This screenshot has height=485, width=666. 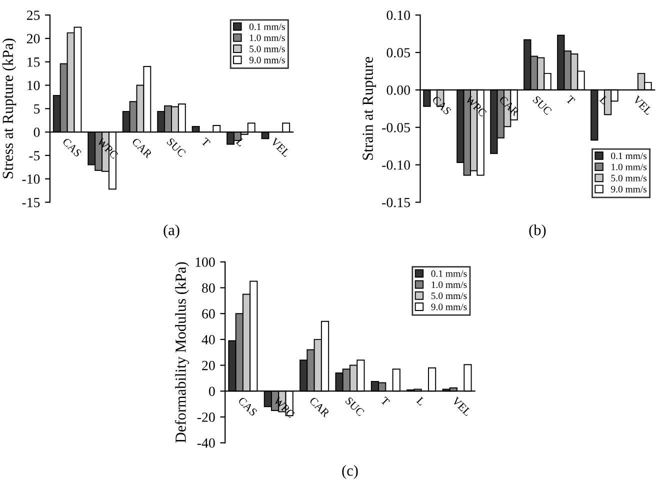 What do you see at coordinates (31, 203) in the screenshot?
I see `y-tick-label: -15` at bounding box center [31, 203].